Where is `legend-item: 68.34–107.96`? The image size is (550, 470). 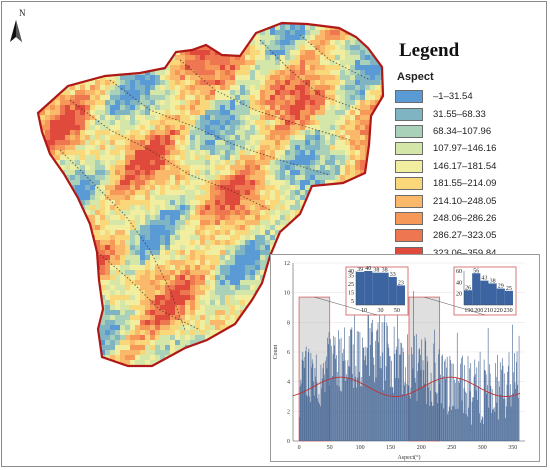
legend-item: 68.34–107.96 is located at coordinates (470, 131).